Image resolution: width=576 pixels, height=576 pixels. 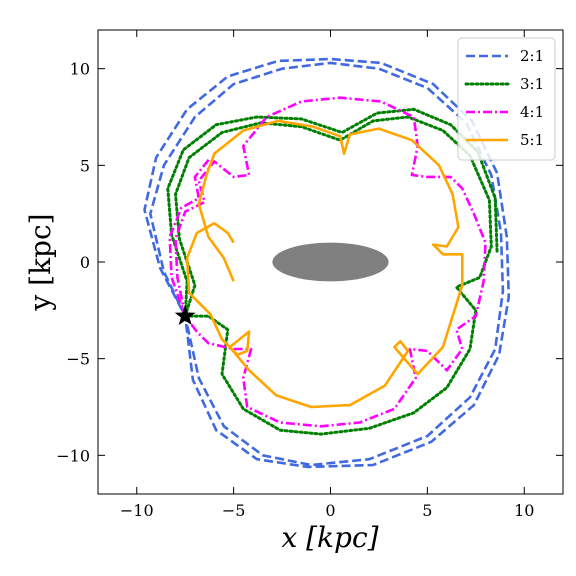 What do you see at coordinates (80, 69) in the screenshot?
I see `y-tick-label: 10` at bounding box center [80, 69].